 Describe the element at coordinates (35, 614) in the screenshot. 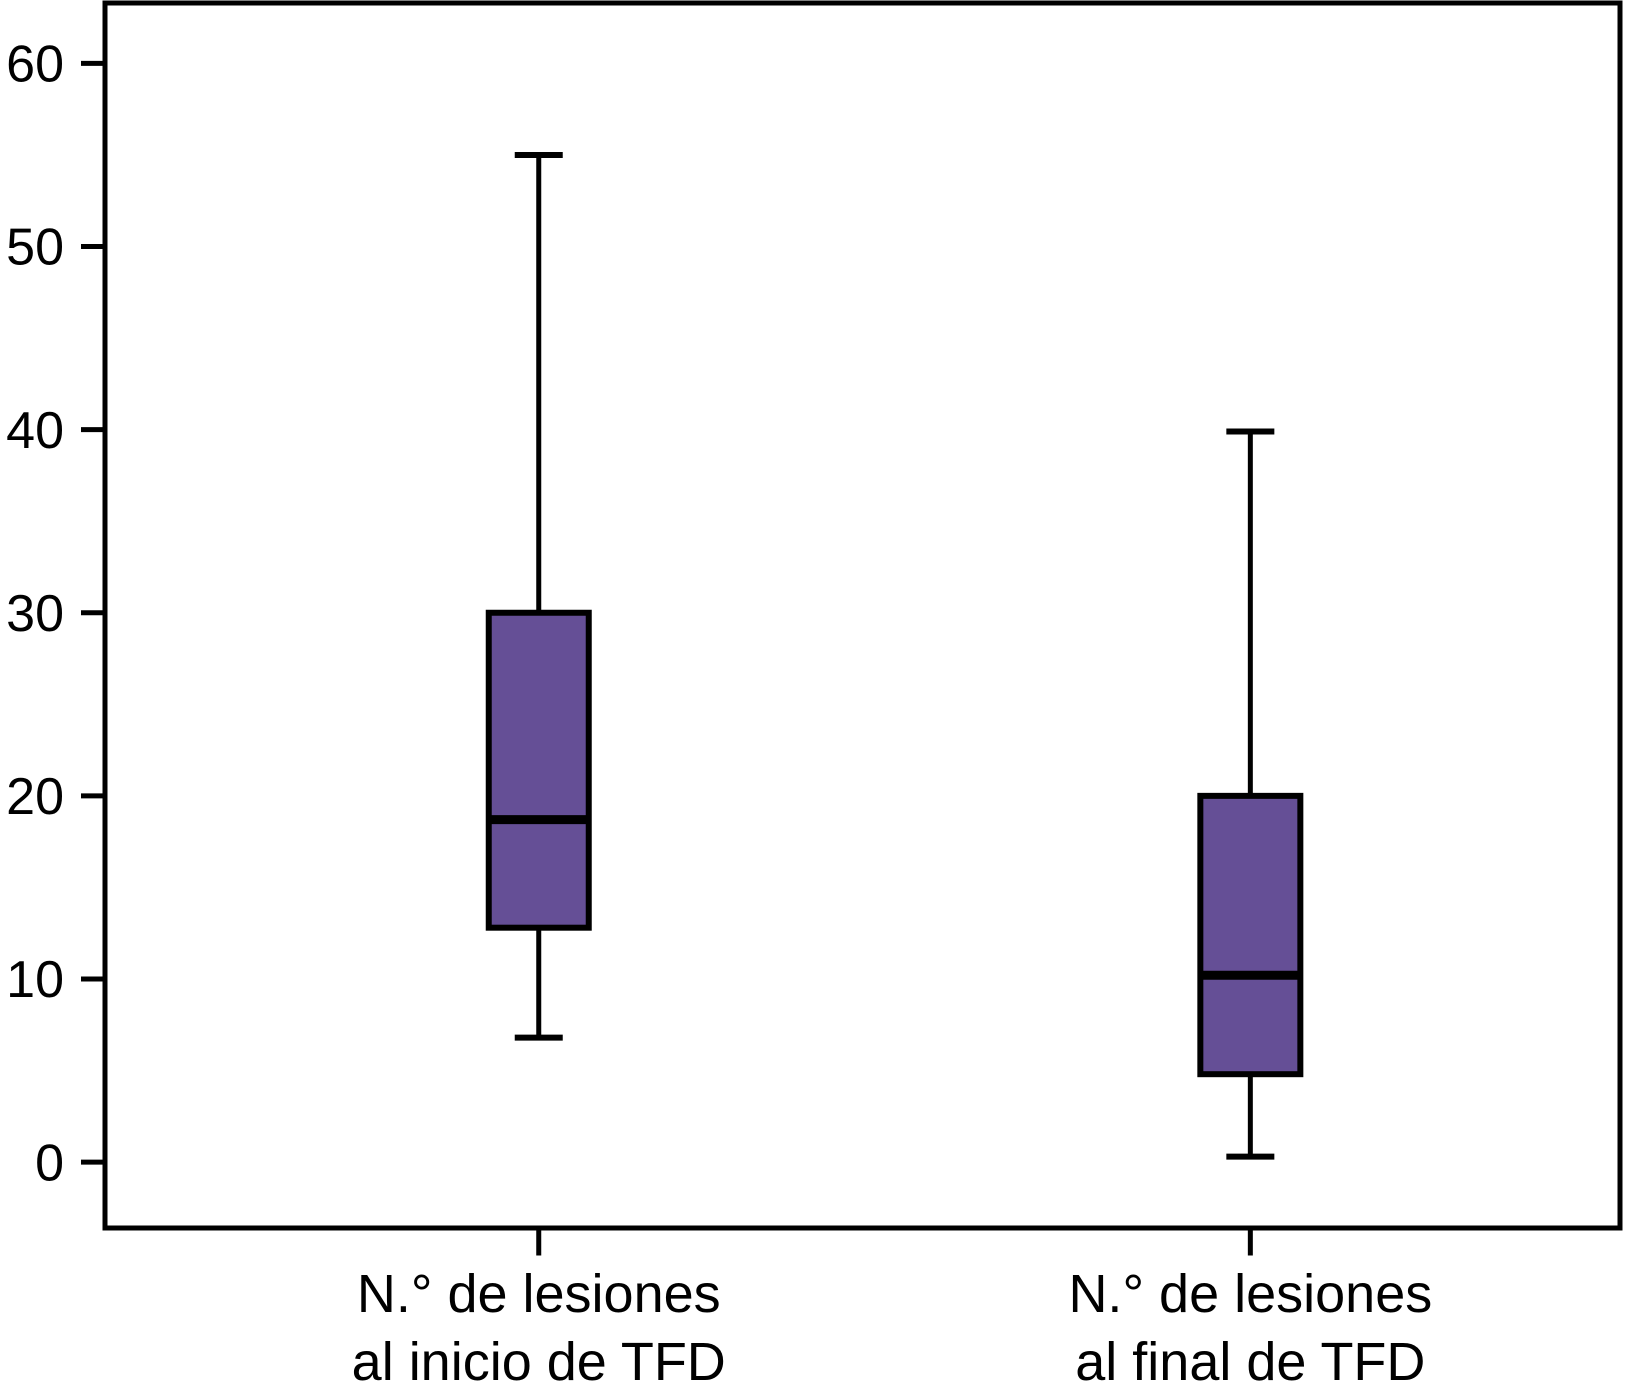

I see `y-tick-label: 30` at that location.